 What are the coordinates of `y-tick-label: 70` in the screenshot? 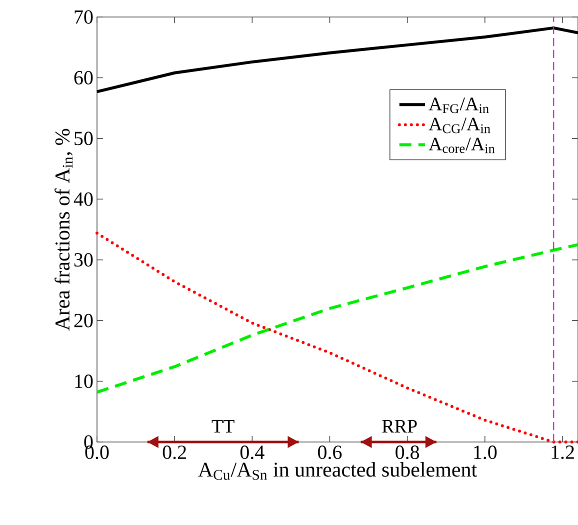 It's located at (83, 17).